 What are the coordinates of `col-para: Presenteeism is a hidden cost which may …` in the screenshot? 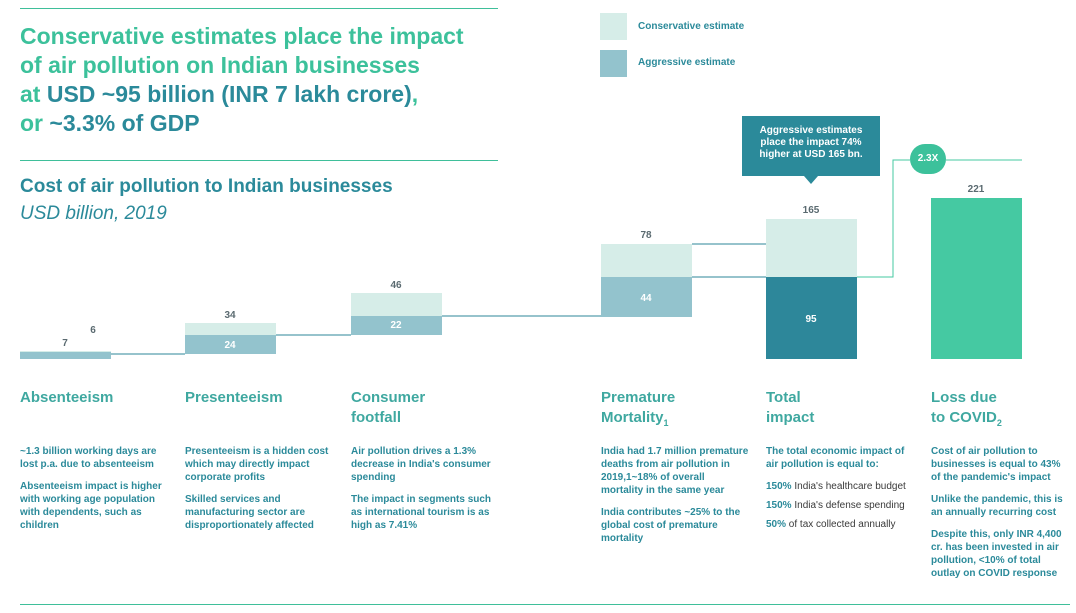 It's located at (257, 464).